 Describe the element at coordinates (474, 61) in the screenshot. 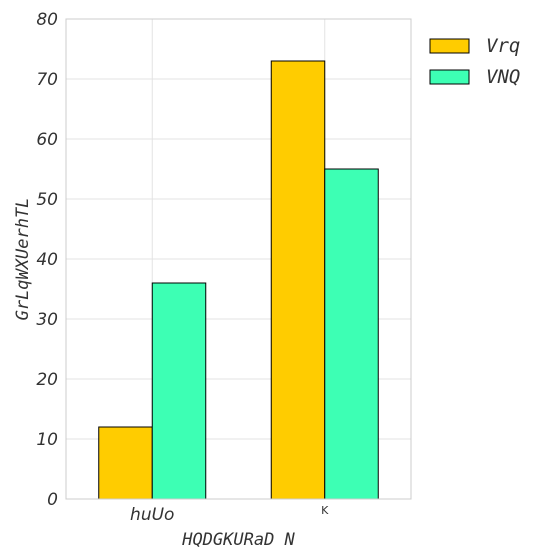

I see `legend: Vrq VNQ` at that location.